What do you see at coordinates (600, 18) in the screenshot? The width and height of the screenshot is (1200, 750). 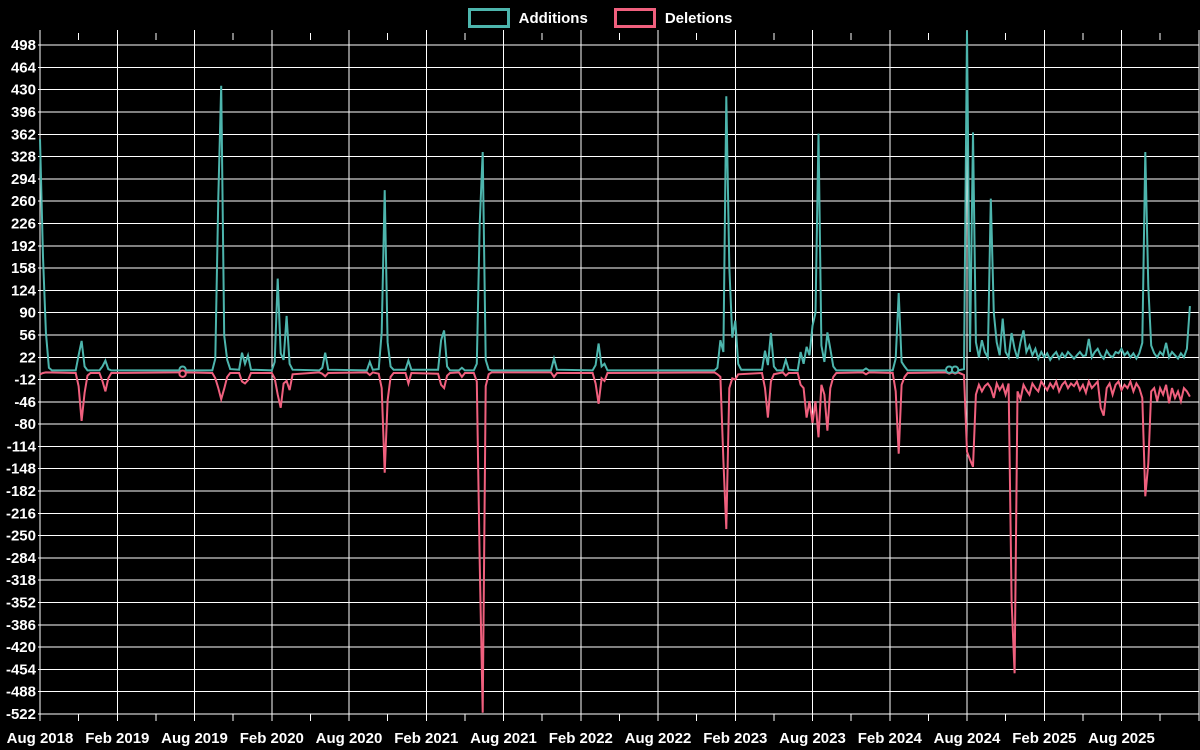 I see `chart-legend: Additions Deletions` at bounding box center [600, 18].